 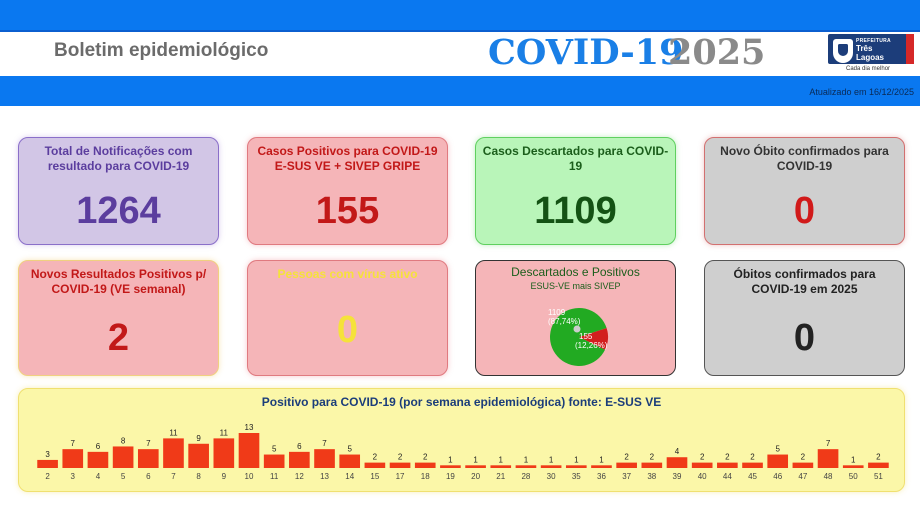 What do you see at coordinates (677, 451) in the screenshot?
I see `bar-value-label: 4` at bounding box center [677, 451].